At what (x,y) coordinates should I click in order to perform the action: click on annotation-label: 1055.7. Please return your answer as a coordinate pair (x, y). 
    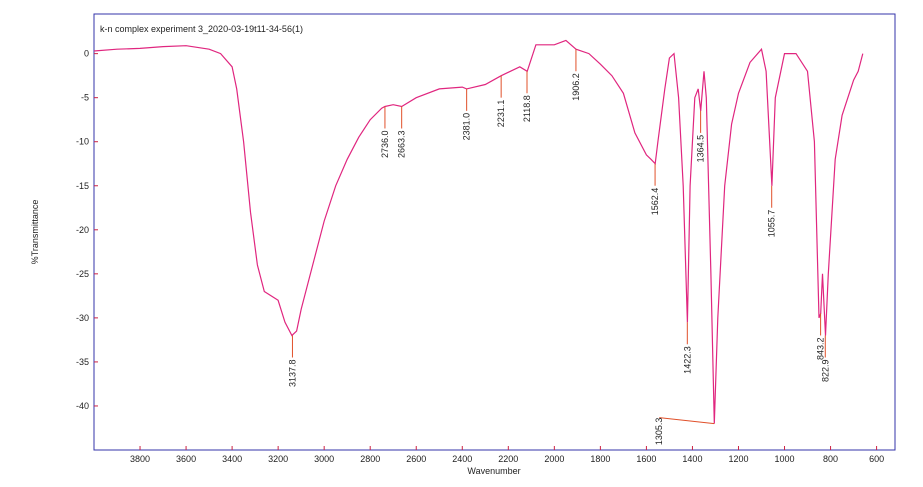
    Looking at the image, I should click on (772, 224).